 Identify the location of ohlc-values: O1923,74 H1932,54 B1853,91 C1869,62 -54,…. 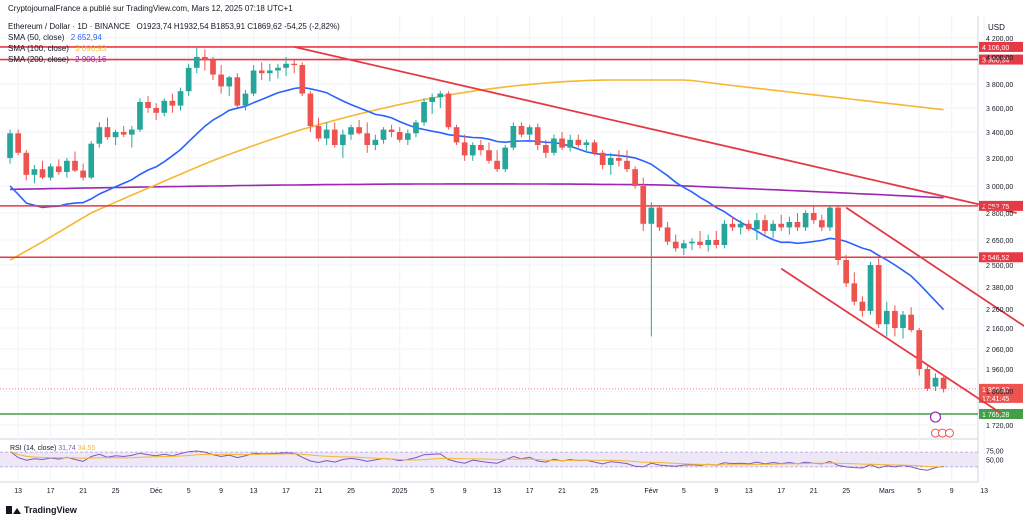
(238, 26).